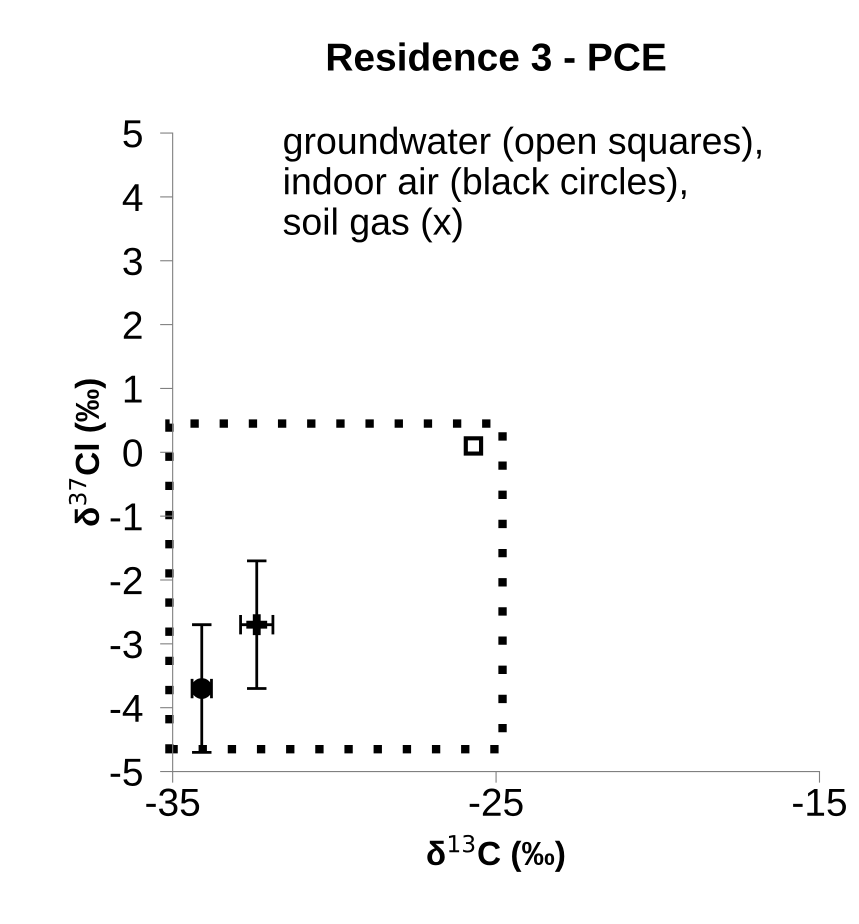 This screenshot has height=924, width=859. What do you see at coordinates (522, 184) in the screenshot?
I see `annotation: groundwater (open squares), indoor air (black circles), soil gas (x)` at bounding box center [522, 184].